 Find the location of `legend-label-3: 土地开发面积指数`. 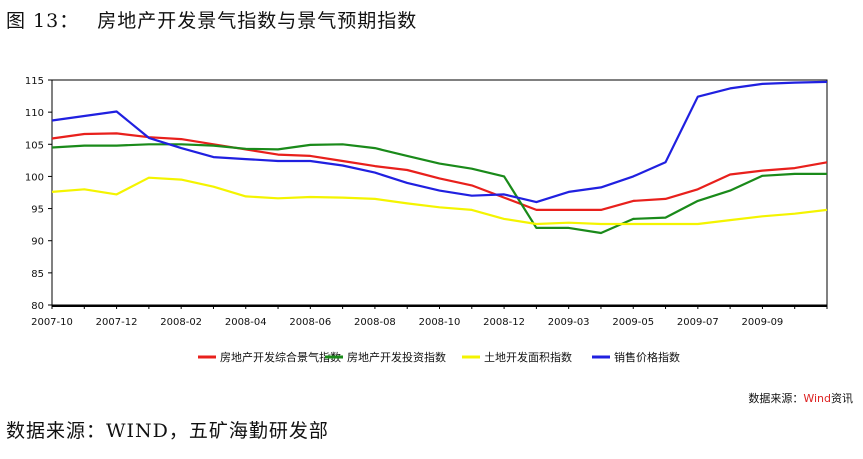

legend-label-3: 土地开发面积指数 is located at coordinates (528, 357).